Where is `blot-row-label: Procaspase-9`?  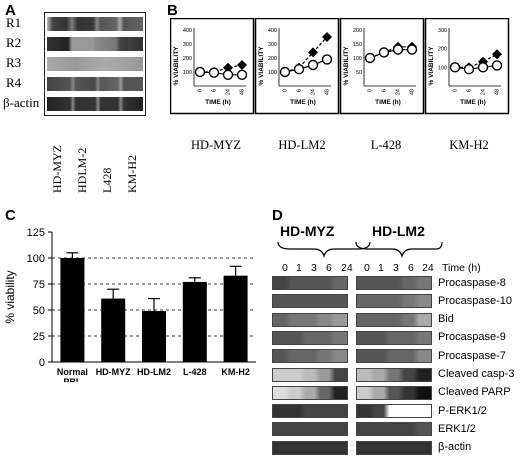 blot-row-label: Procaspase-9 is located at coordinates (472, 337).